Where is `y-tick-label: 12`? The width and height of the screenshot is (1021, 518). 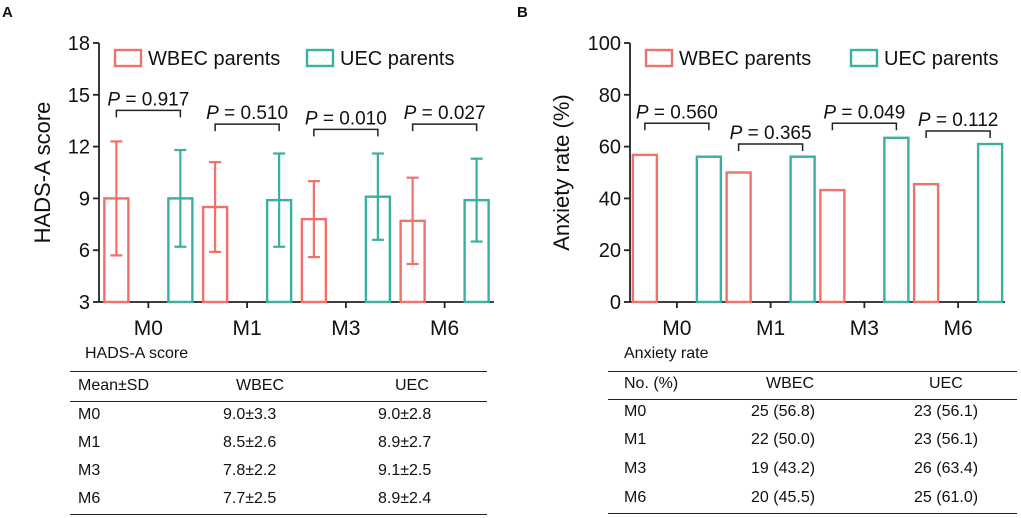
y-tick-label: 12 is located at coordinates (79, 148).